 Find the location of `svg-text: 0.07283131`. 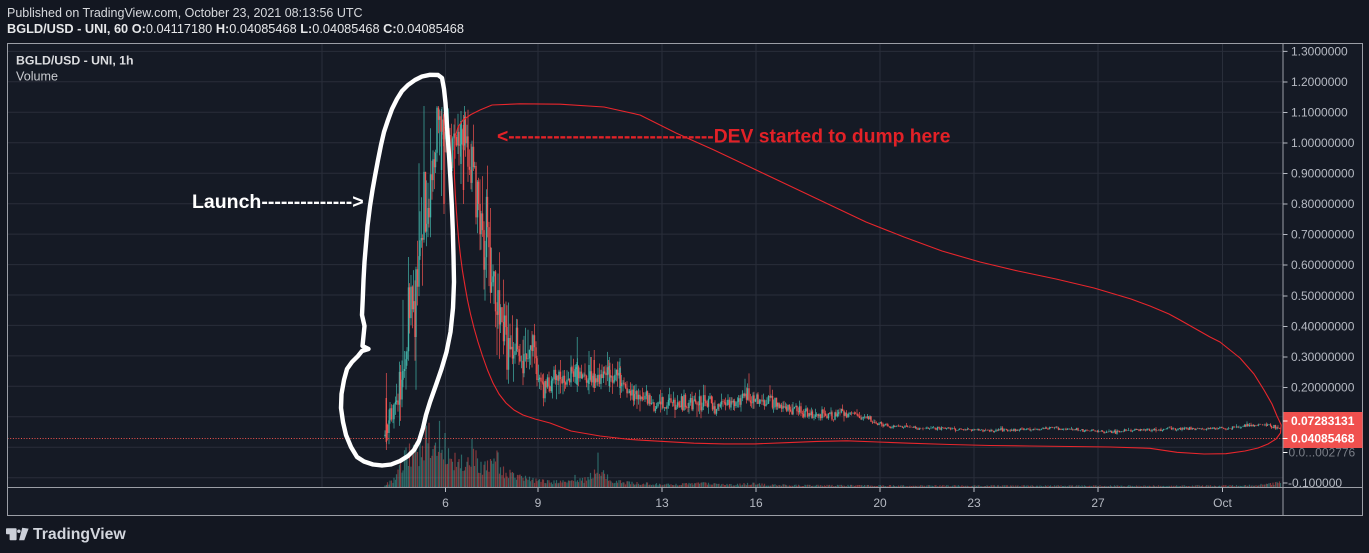

svg-text: 0.07283131 is located at coordinates (1323, 421).